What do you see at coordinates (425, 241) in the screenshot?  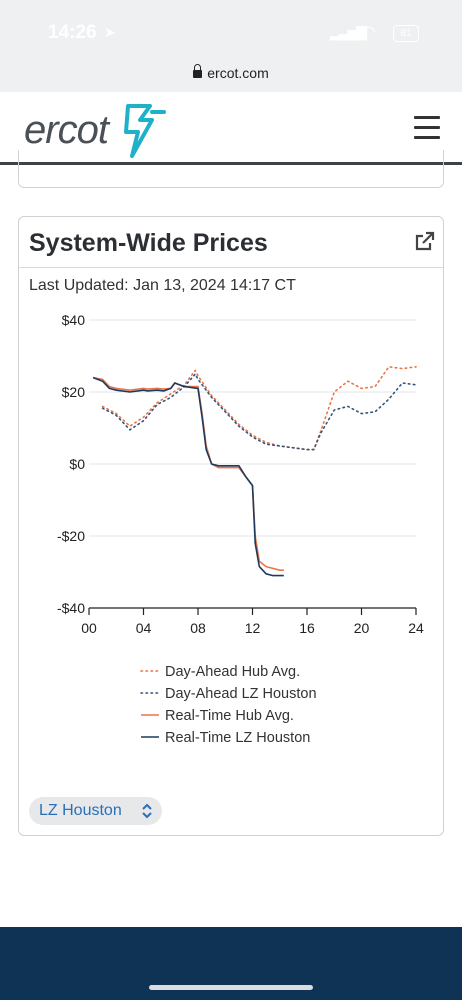 I see `external-link-icon` at bounding box center [425, 241].